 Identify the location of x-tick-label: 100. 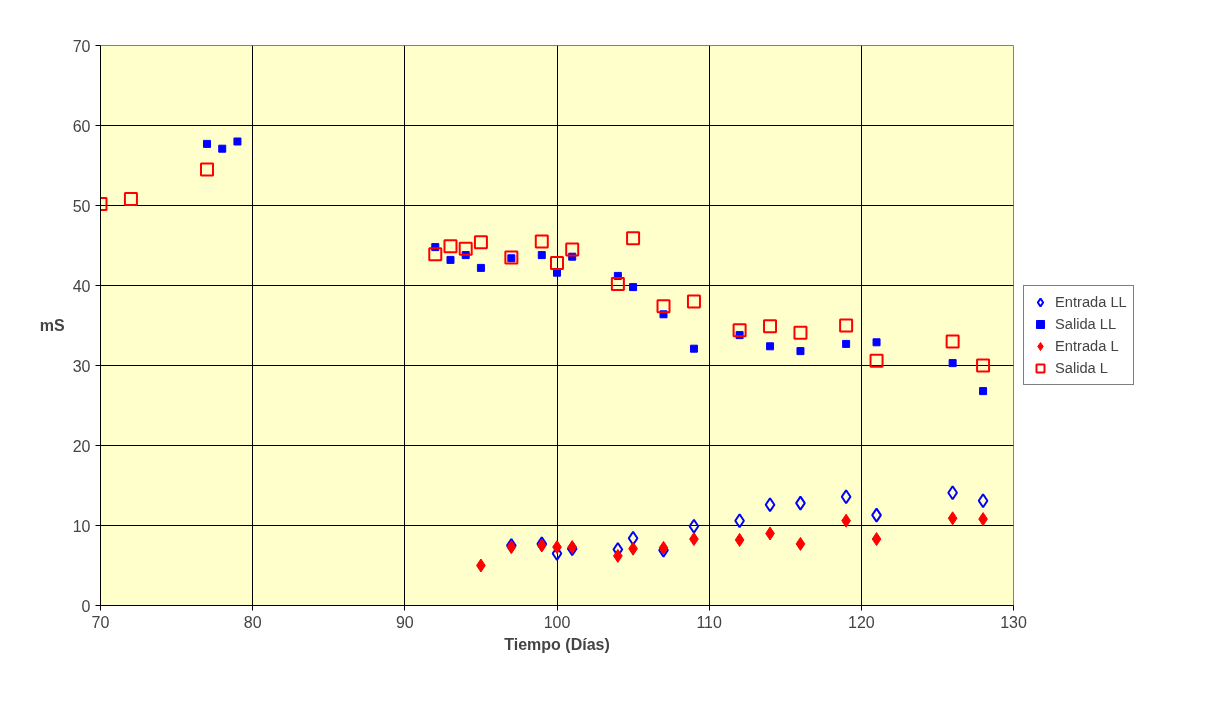
(557, 622).